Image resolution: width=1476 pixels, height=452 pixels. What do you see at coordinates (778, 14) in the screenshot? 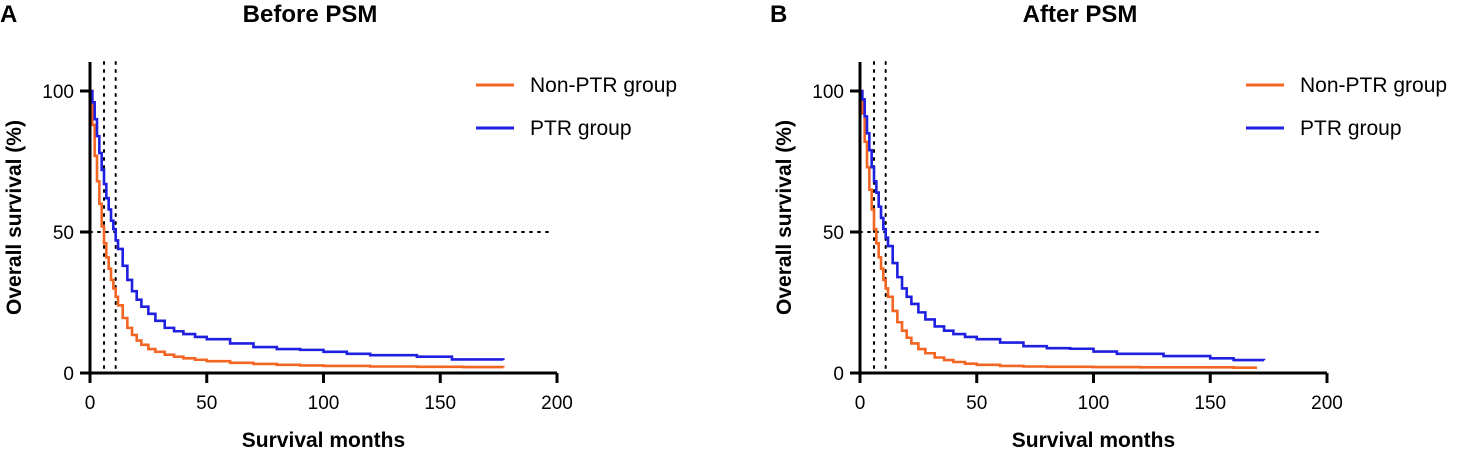
I see `panel-letter: B` at bounding box center [778, 14].